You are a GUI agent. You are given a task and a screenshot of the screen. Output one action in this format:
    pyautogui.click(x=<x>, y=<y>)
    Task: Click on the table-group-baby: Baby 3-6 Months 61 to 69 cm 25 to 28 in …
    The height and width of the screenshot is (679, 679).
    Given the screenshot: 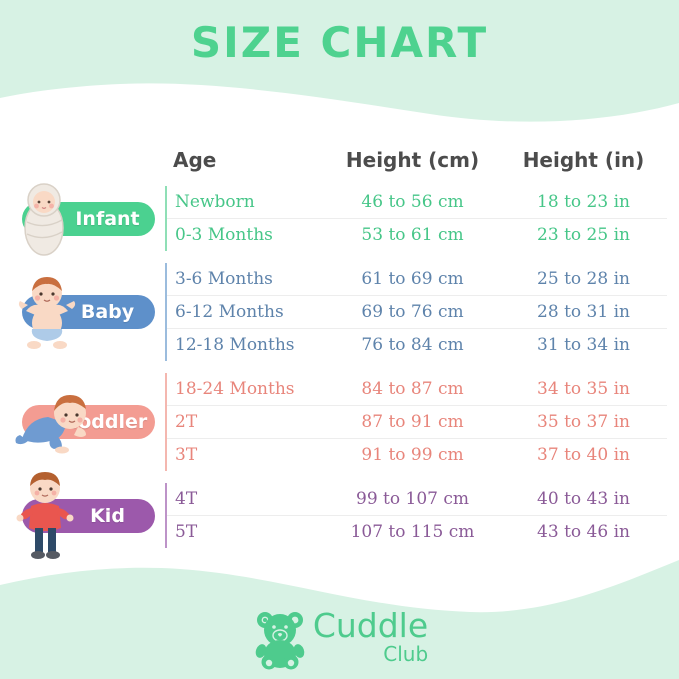 What is the action you would take?
    pyautogui.click(x=339, y=312)
    